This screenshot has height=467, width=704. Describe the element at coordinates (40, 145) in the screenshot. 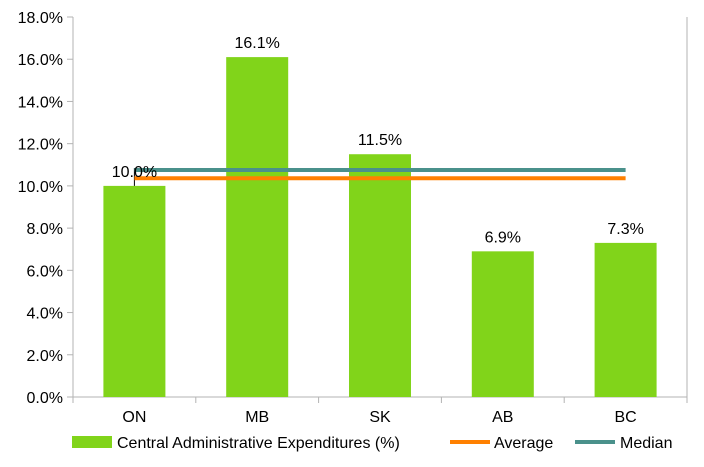

I see `y-tick-label: 12.0%` at that location.